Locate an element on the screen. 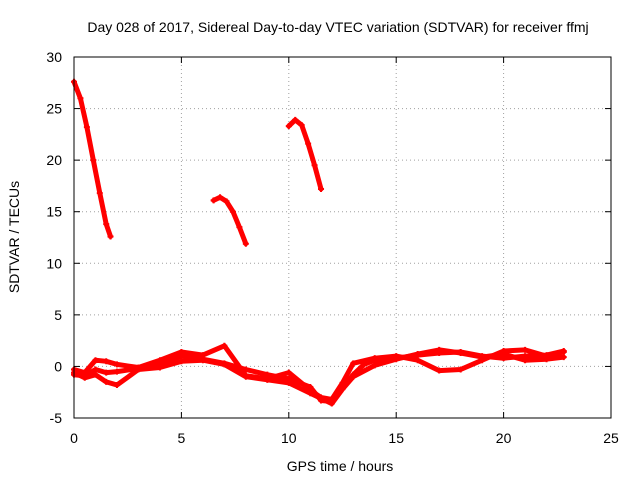 Image resolution: width=640 pixels, height=480 pixels. y-tick-label: 0 is located at coordinates (58, 366).